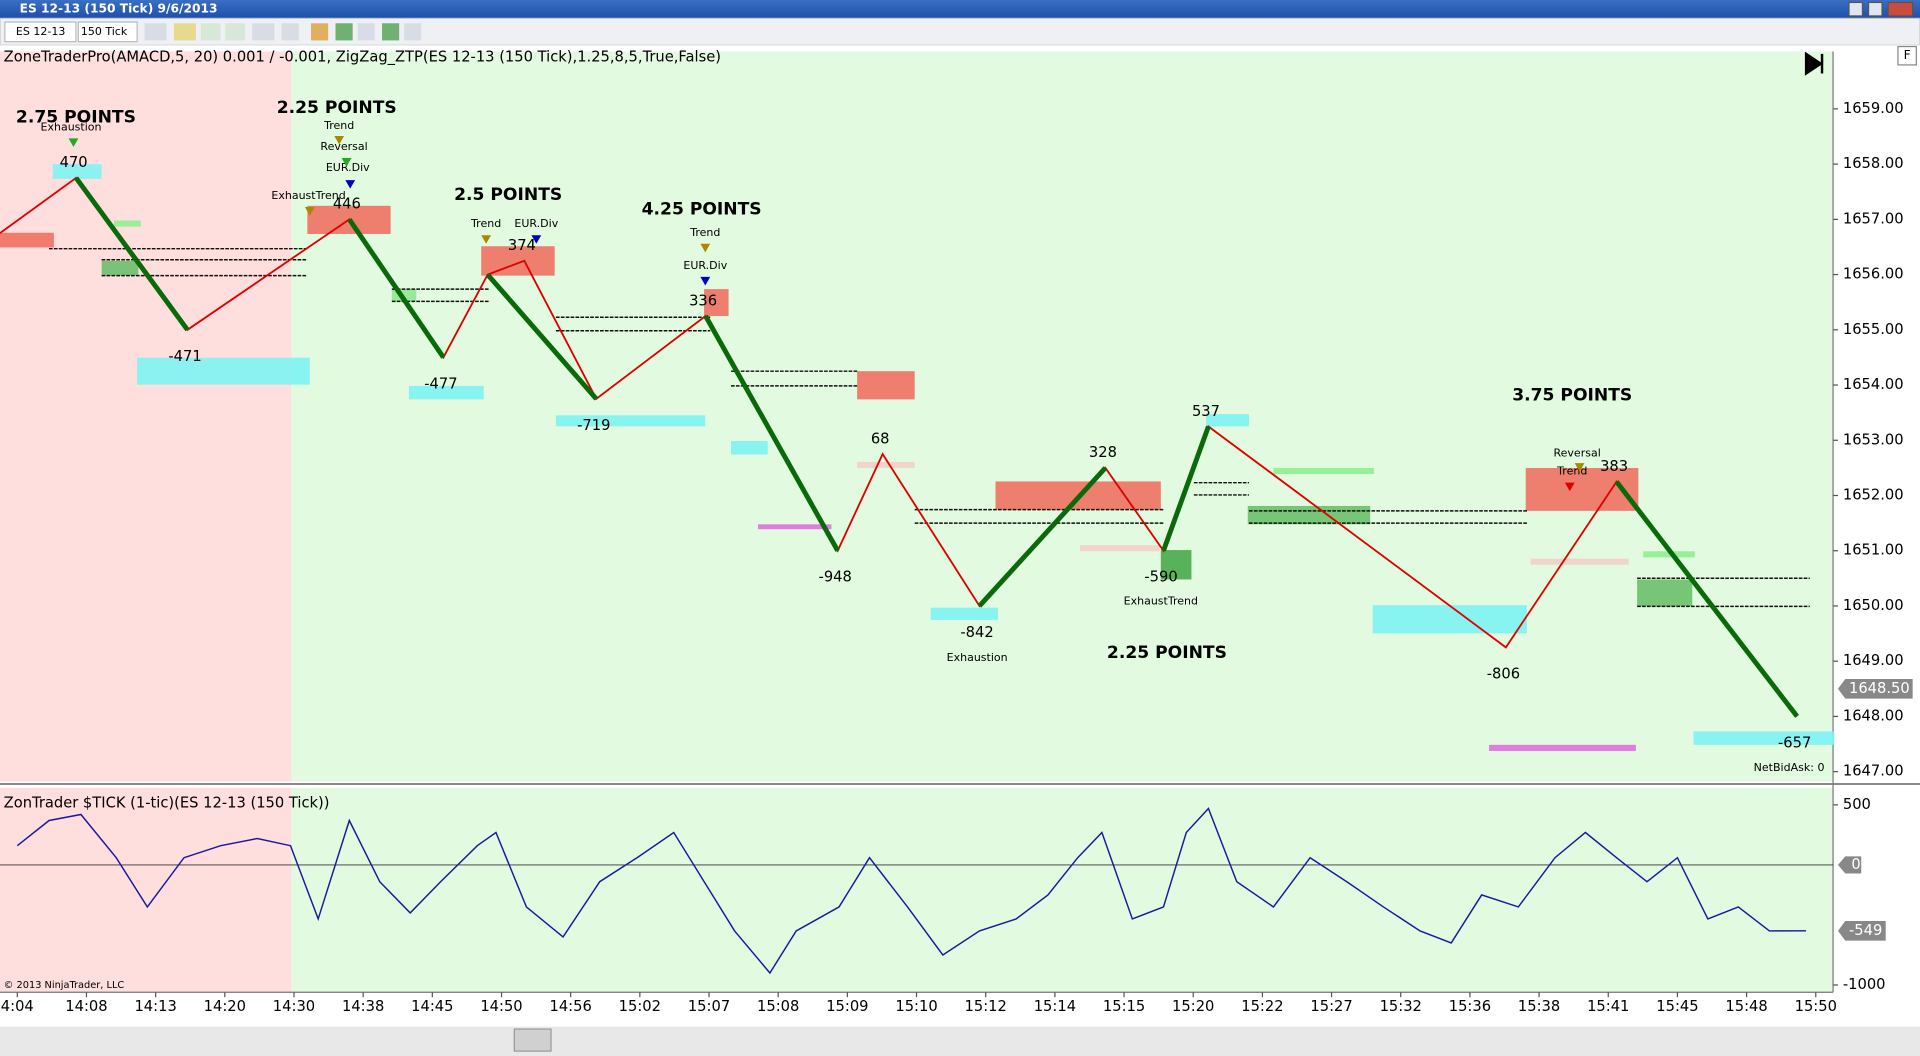 This screenshot has width=1920, height=1056. I want to click on swing-label: -477, so click(440, 383).